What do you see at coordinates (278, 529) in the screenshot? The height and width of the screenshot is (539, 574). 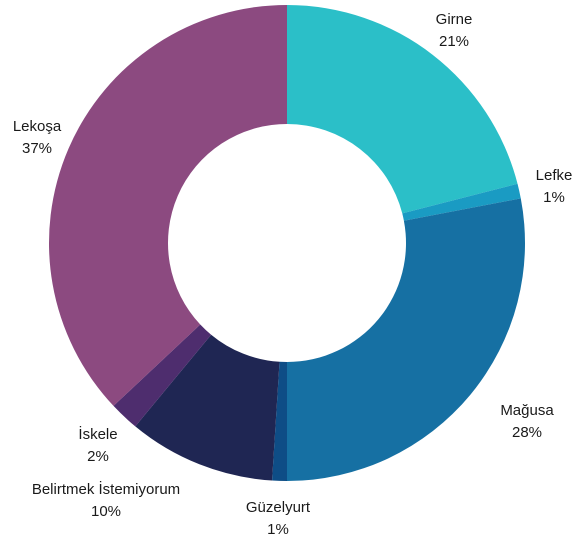 I see `slice-value-guzelyurt: 1%` at bounding box center [278, 529].